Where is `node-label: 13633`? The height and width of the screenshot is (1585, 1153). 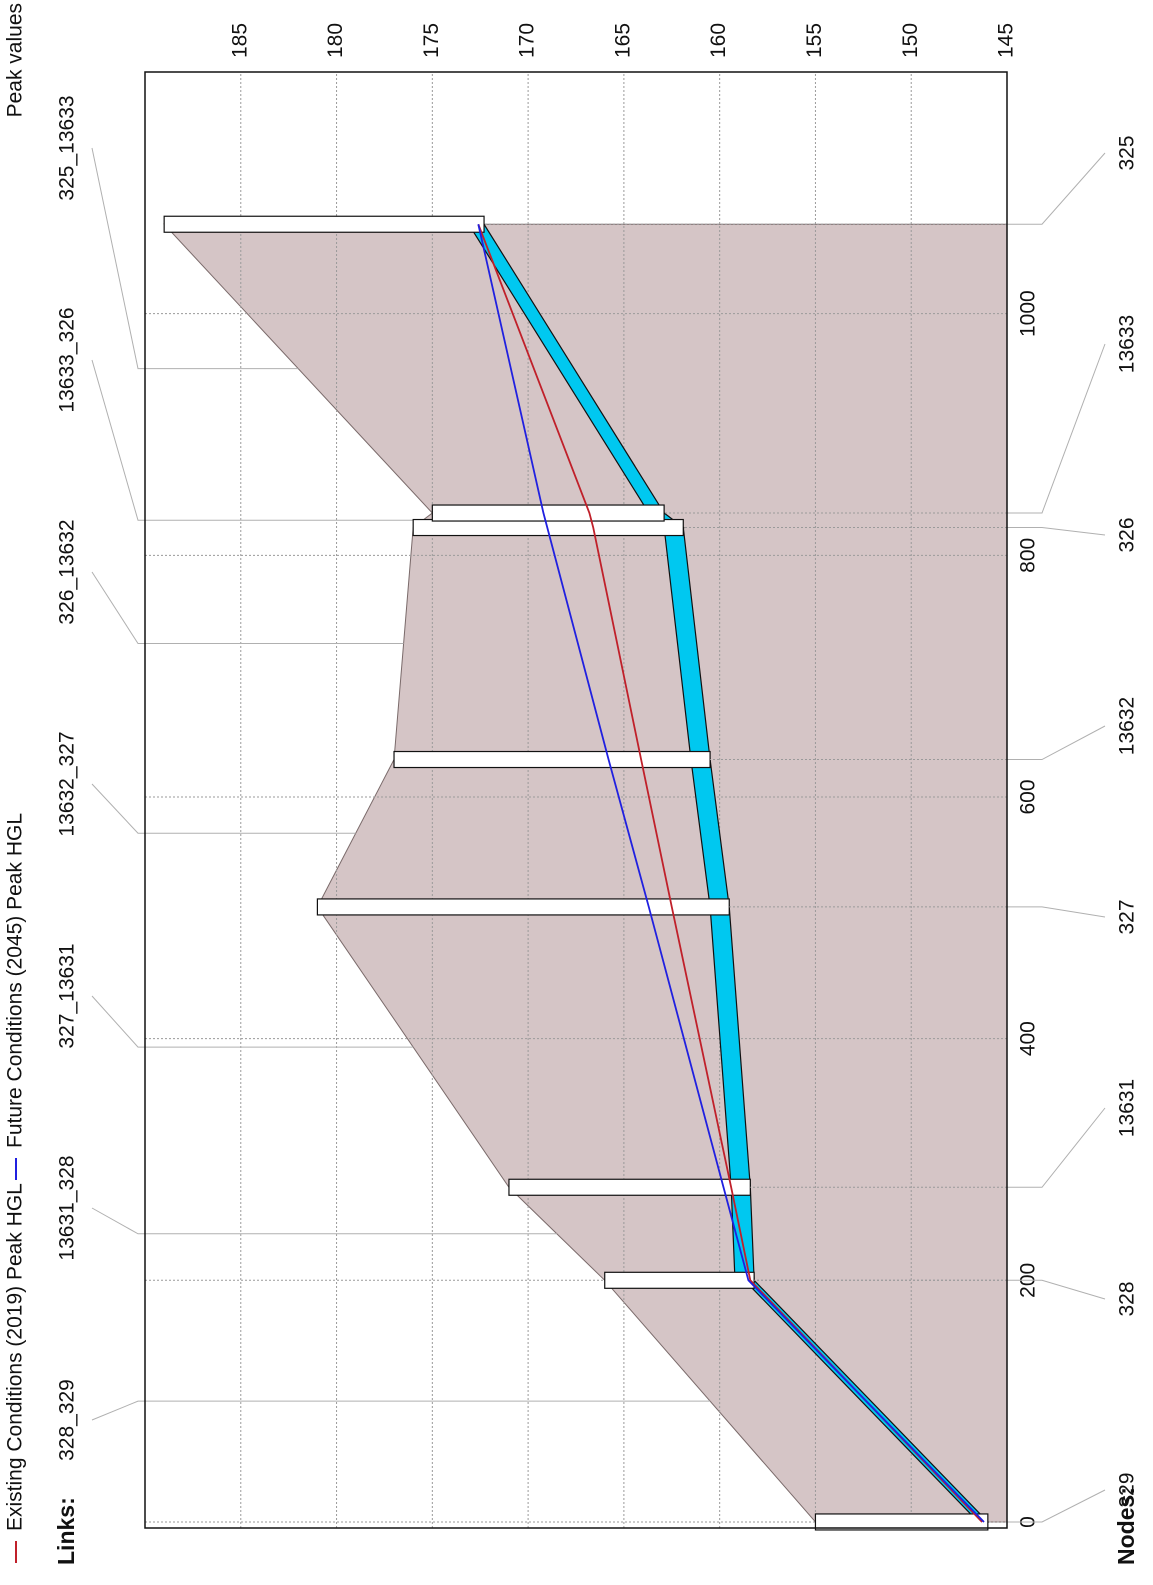
node-label: 13633 is located at coordinates (1127, 344).